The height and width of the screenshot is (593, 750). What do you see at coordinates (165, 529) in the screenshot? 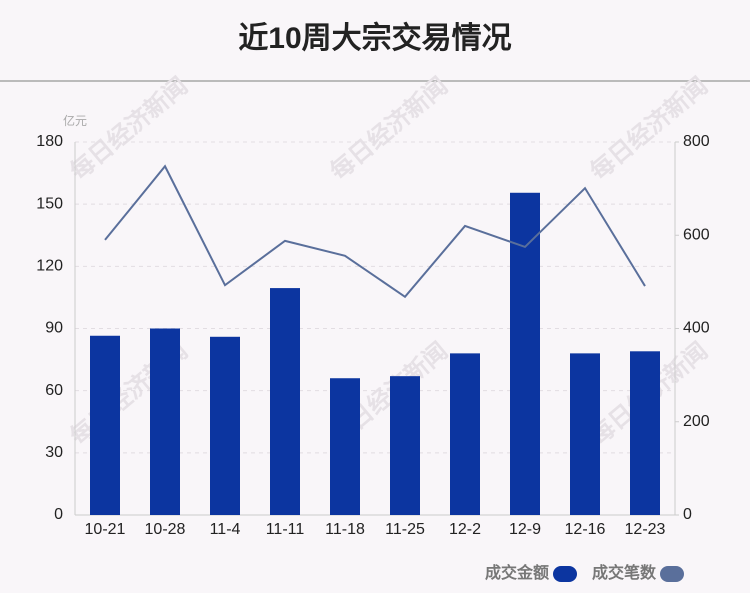
I see `x-tick-label: 10-28` at bounding box center [165, 529].